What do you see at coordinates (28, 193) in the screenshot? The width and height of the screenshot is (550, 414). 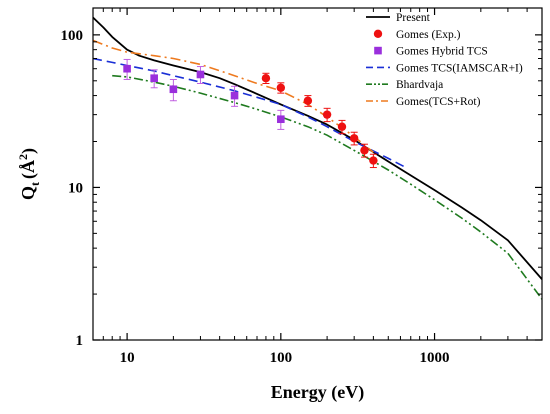 I see `y-axis-title-main: Q` at bounding box center [28, 193].